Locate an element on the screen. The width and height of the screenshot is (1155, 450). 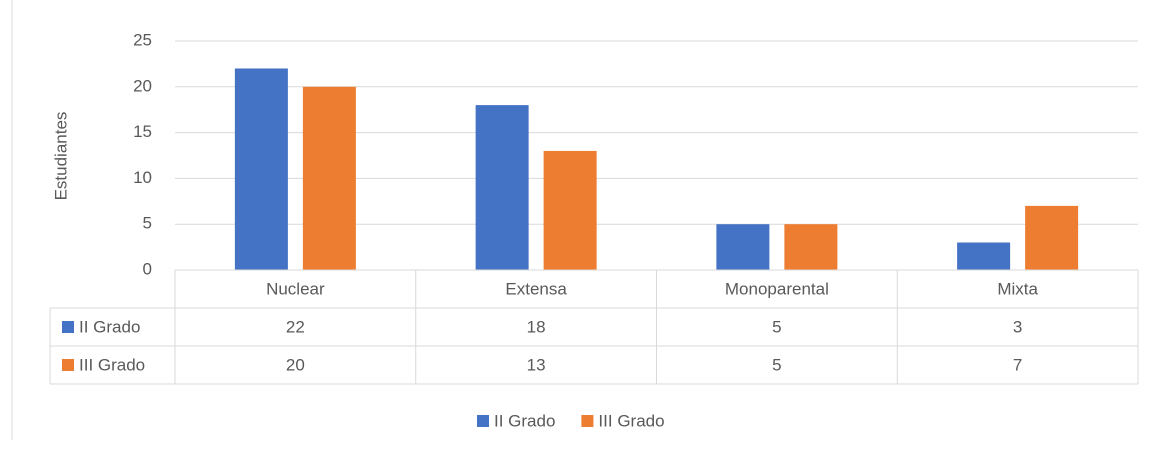
table-cell: 3 is located at coordinates (1017, 326).